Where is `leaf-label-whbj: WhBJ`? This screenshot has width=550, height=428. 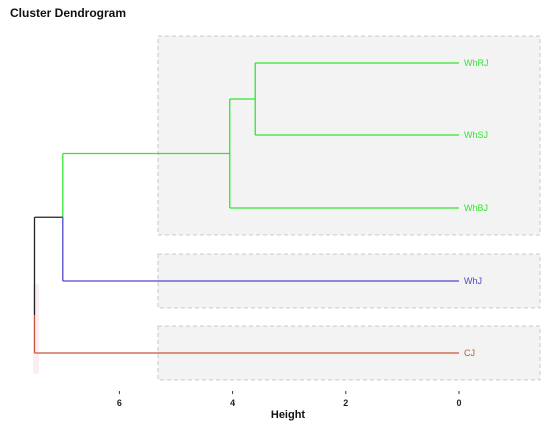
leaf-label-whbj: WhBJ is located at coordinates (476, 208).